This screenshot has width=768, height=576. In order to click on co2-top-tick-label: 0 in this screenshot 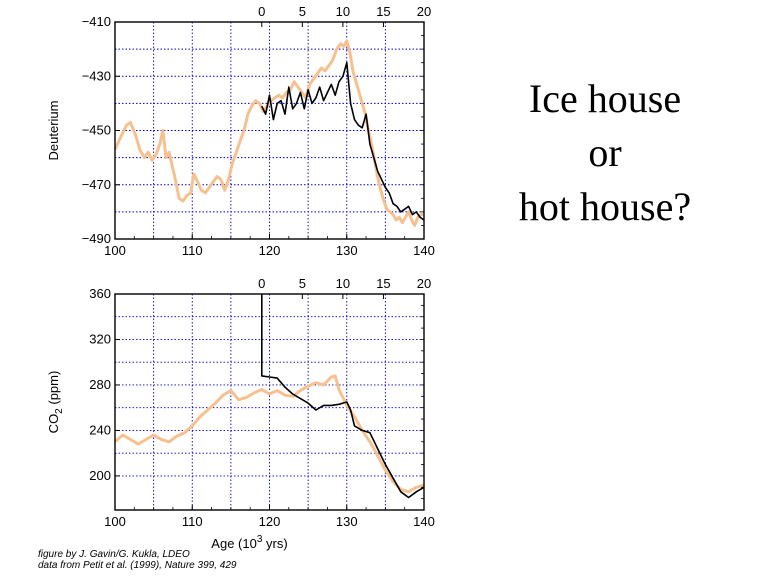, I will do `click(261, 283)`.